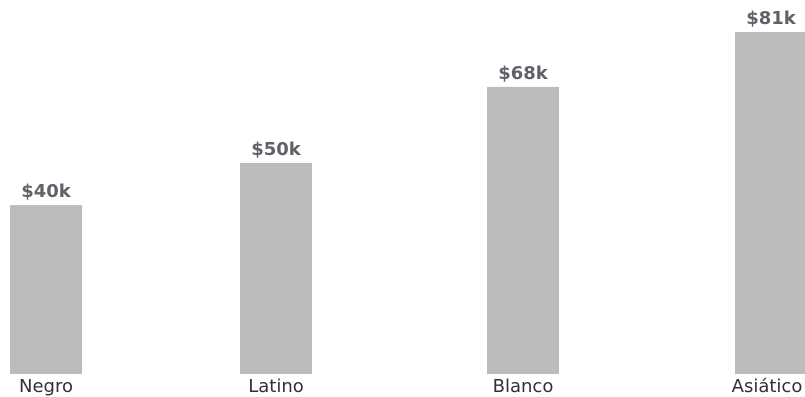 Image resolution: width=805 pixels, height=397 pixels. What do you see at coordinates (276, 268) in the screenshot?
I see `bar-latino` at bounding box center [276, 268].